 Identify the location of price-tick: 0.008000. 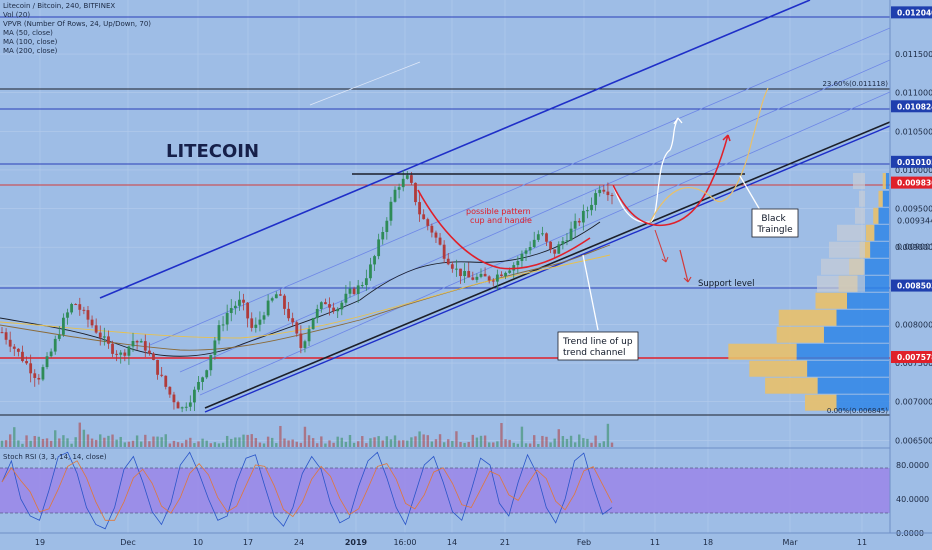
(913, 324).